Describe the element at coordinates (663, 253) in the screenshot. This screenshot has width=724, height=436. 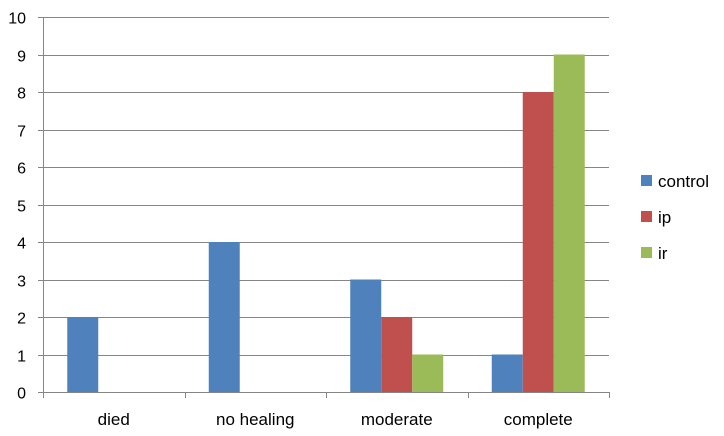
I see `legend-label-ir: ir` at that location.